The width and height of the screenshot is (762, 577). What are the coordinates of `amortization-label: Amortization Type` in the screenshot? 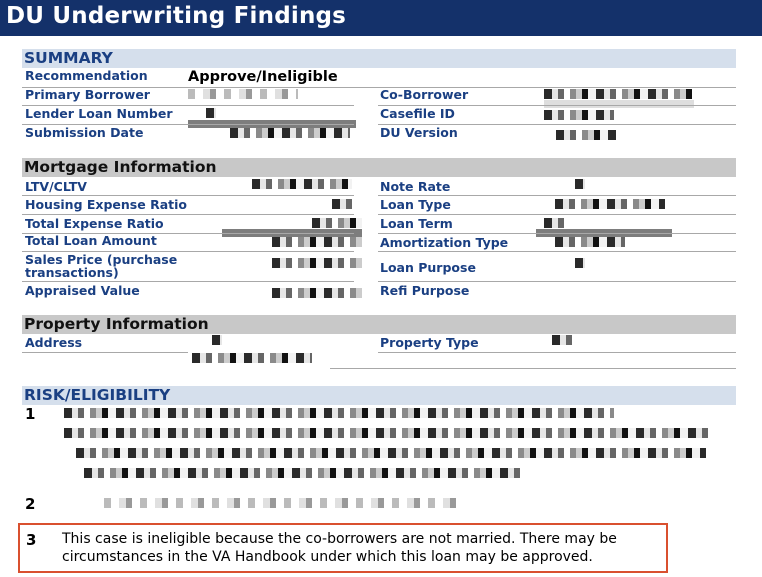 It's located at (444, 242).